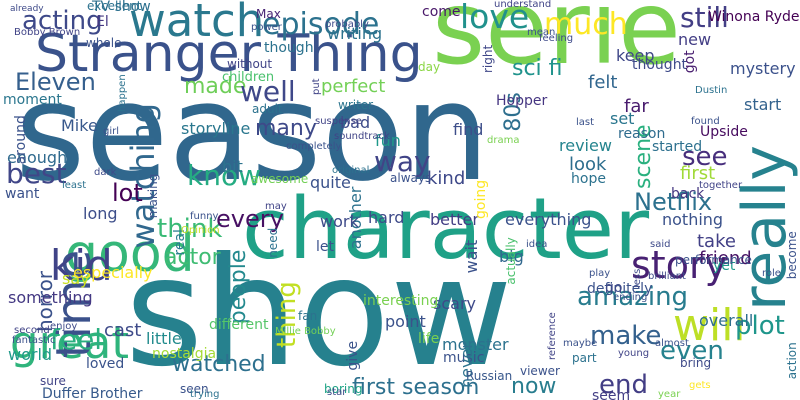 This screenshot has height=400, width=800. What do you see at coordinates (754, 17) in the screenshot?
I see `word-winona-ryder: Winona Ryder` at bounding box center [754, 17].